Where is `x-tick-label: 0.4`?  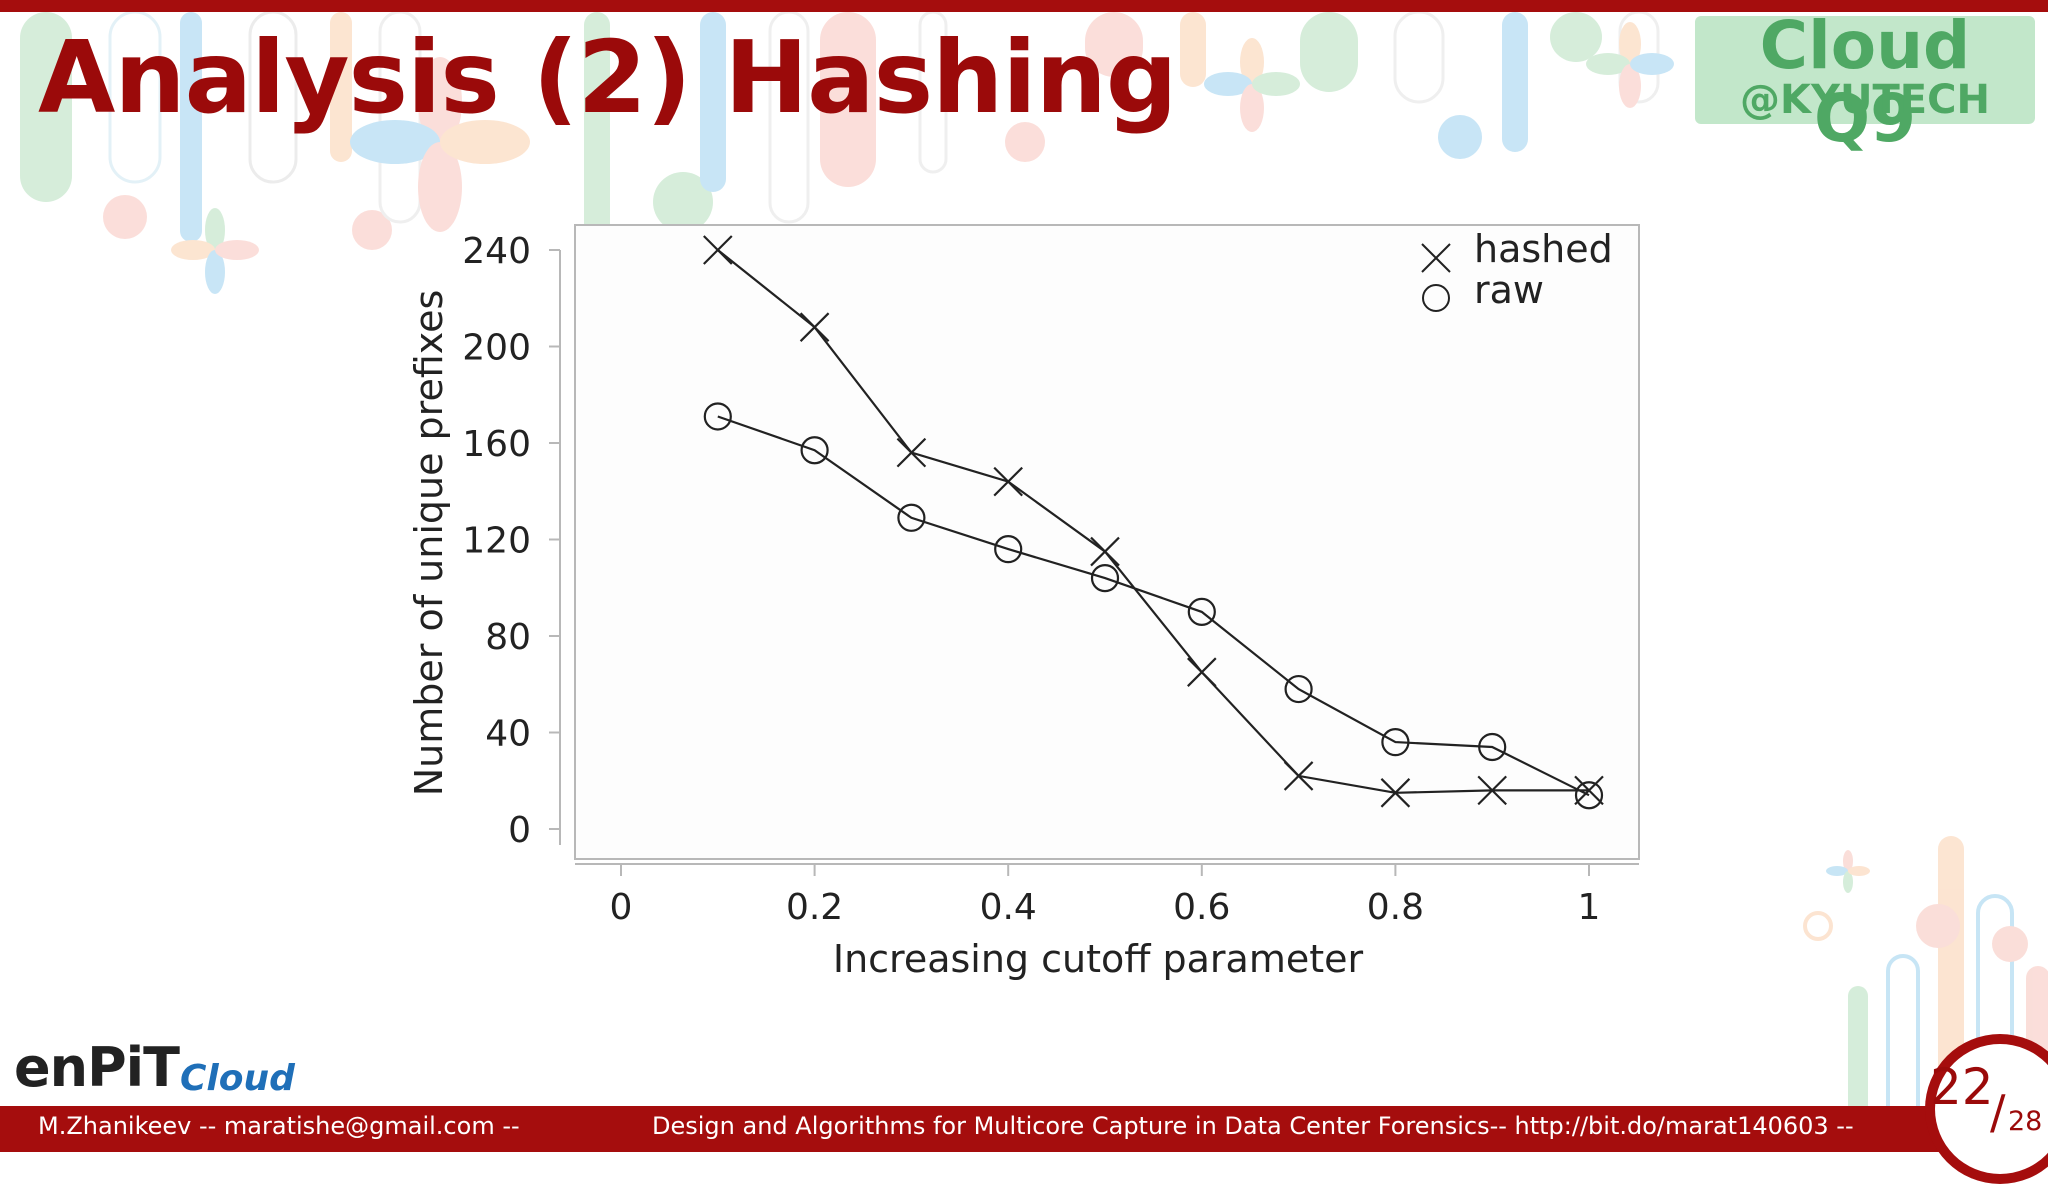 x-tick-label: 0.4 is located at coordinates (1008, 907).